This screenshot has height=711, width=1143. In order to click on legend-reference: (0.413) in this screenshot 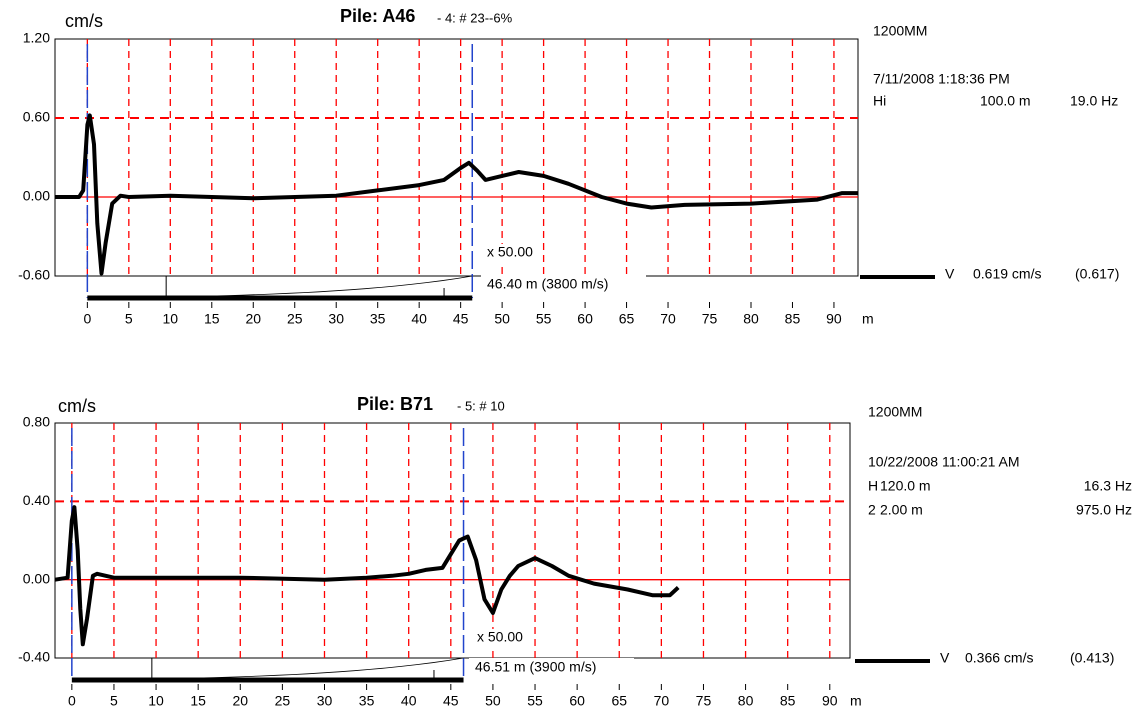, I will do `click(1092, 658)`.